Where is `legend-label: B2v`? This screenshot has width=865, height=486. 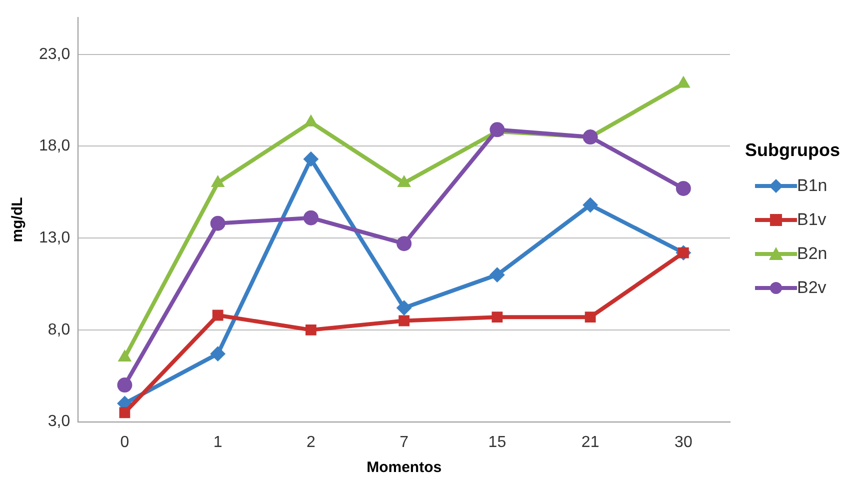
legend-label: B2v is located at coordinates (811, 288).